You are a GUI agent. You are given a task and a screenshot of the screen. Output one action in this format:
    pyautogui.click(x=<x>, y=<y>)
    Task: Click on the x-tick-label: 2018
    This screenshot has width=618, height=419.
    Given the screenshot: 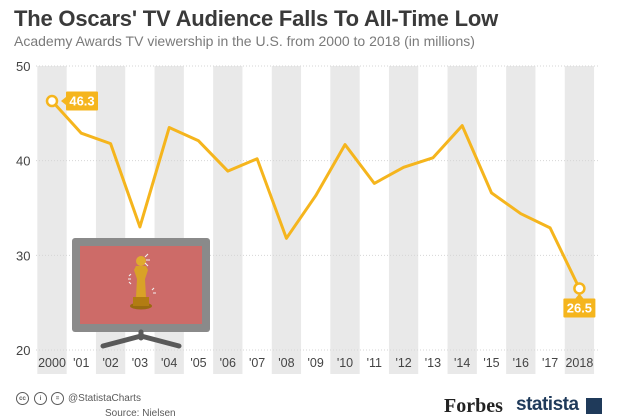 What is the action you would take?
    pyautogui.click(x=579, y=363)
    